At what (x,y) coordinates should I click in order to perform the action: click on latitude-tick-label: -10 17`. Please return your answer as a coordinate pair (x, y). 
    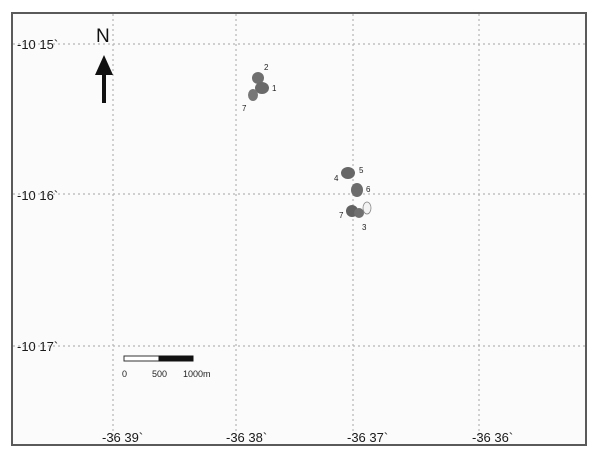
    Looking at the image, I should click on (37, 346).